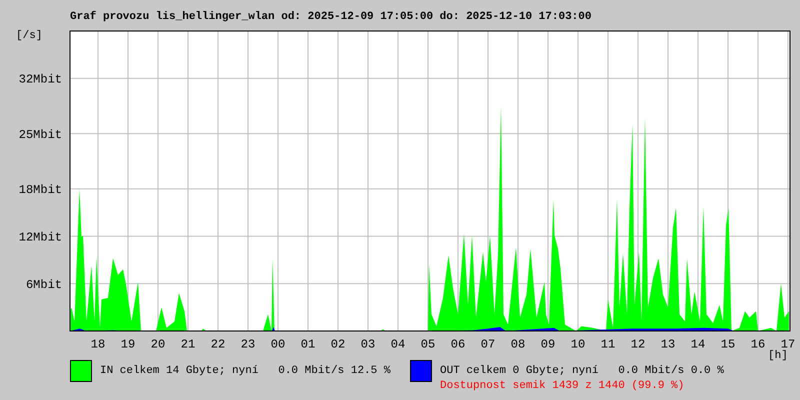  What do you see at coordinates (638, 345) in the screenshot?
I see `x-tick-label: 12` at bounding box center [638, 345].